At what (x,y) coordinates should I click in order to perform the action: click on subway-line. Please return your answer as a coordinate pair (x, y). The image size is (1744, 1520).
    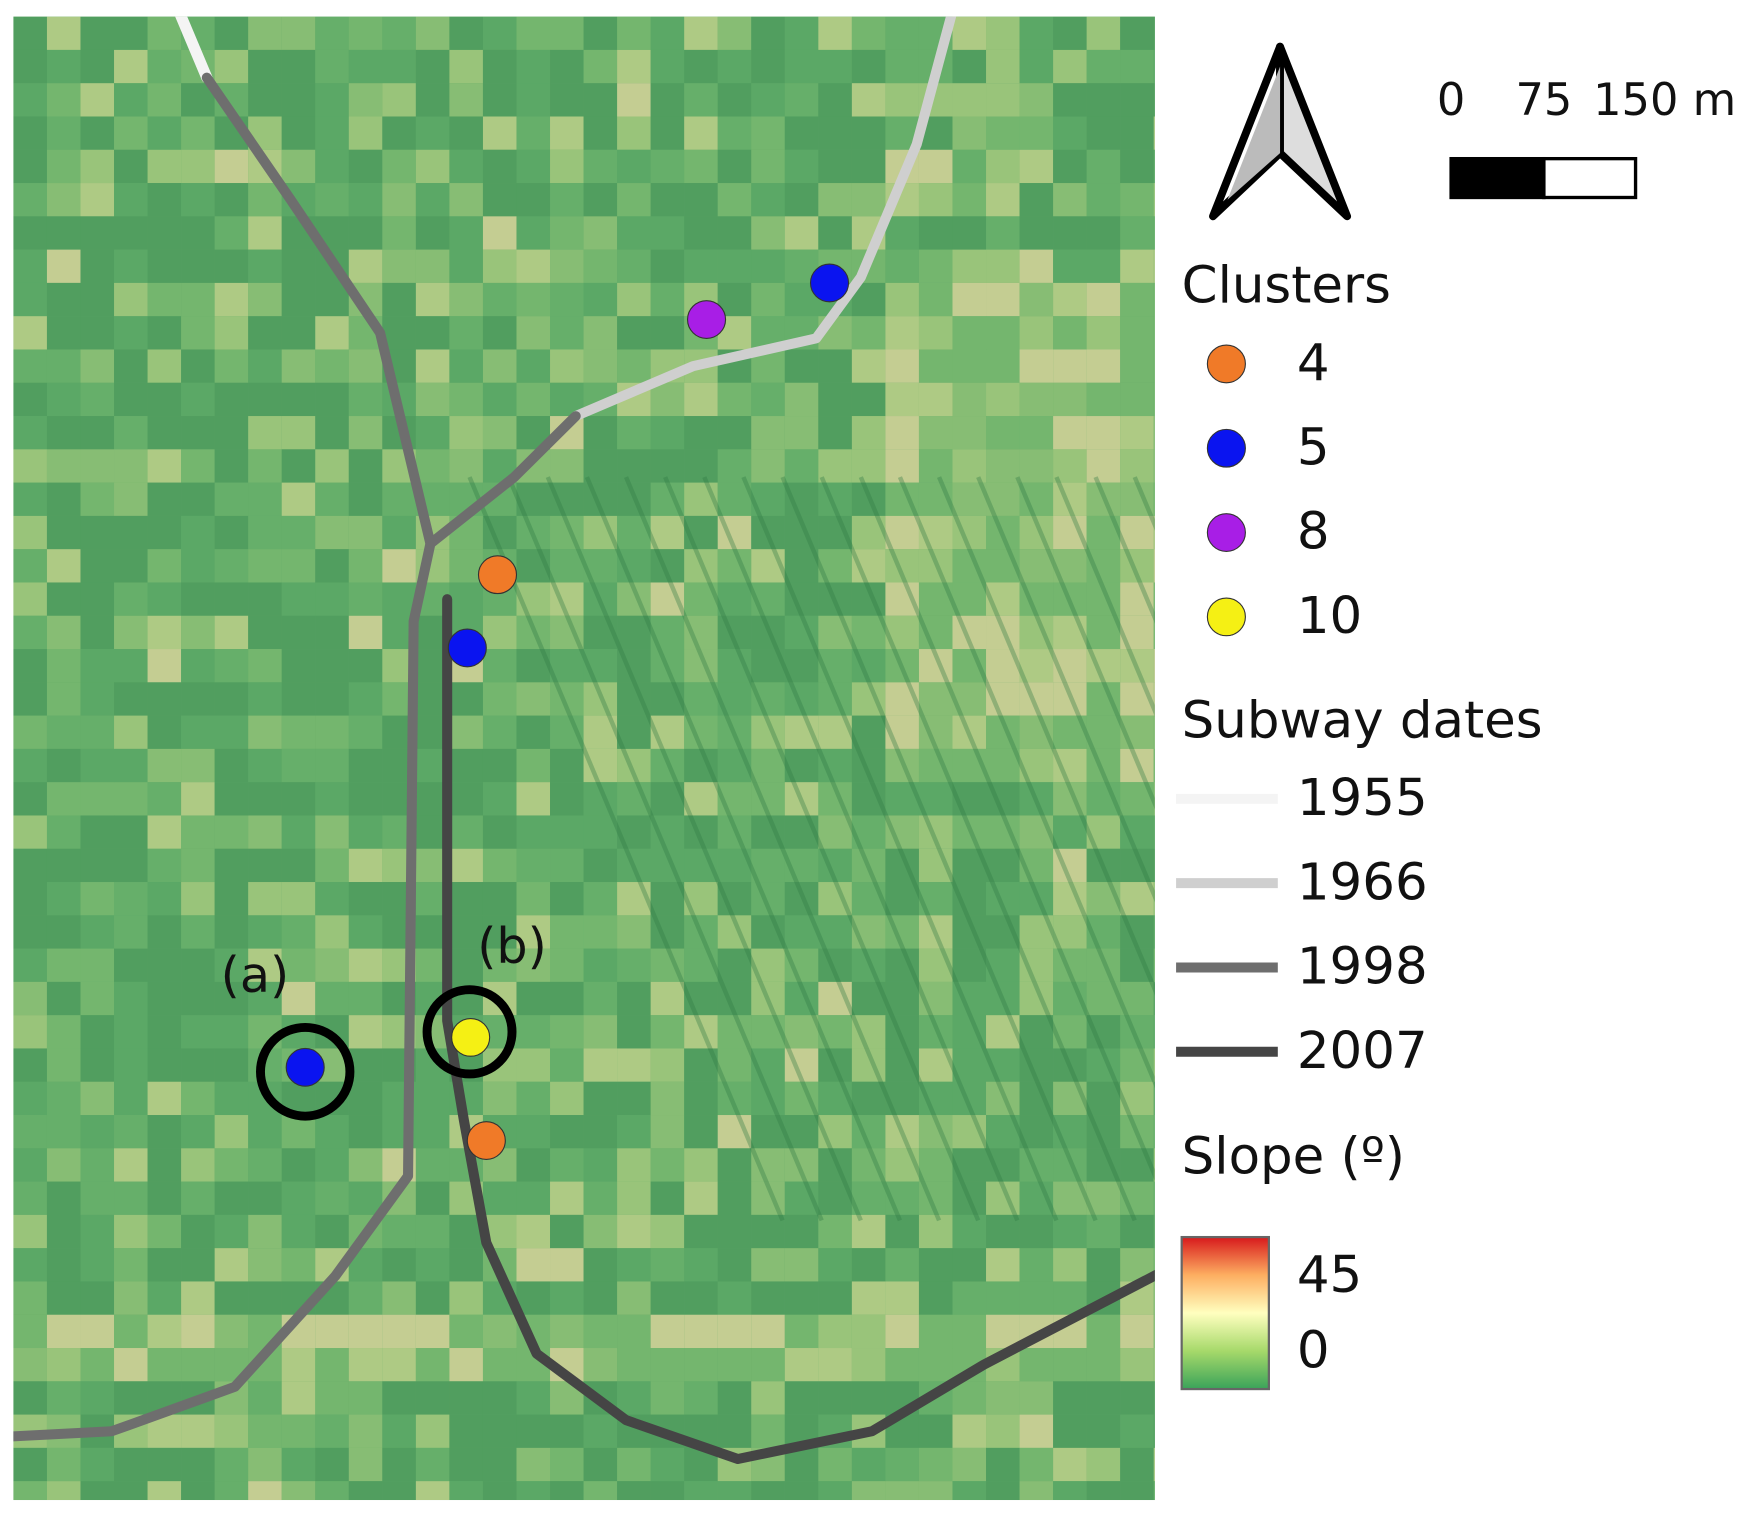
    Looking at the image, I should click on (194, 50).